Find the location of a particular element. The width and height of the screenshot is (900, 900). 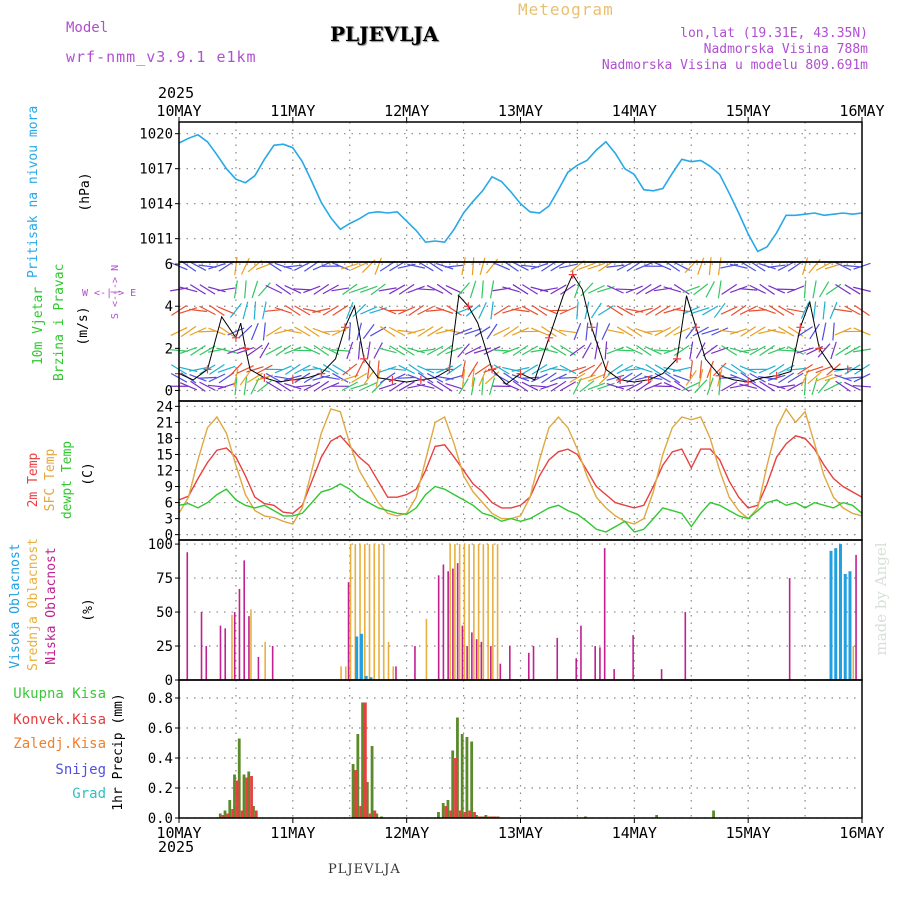

panel-frame is located at coordinates (520, 610).